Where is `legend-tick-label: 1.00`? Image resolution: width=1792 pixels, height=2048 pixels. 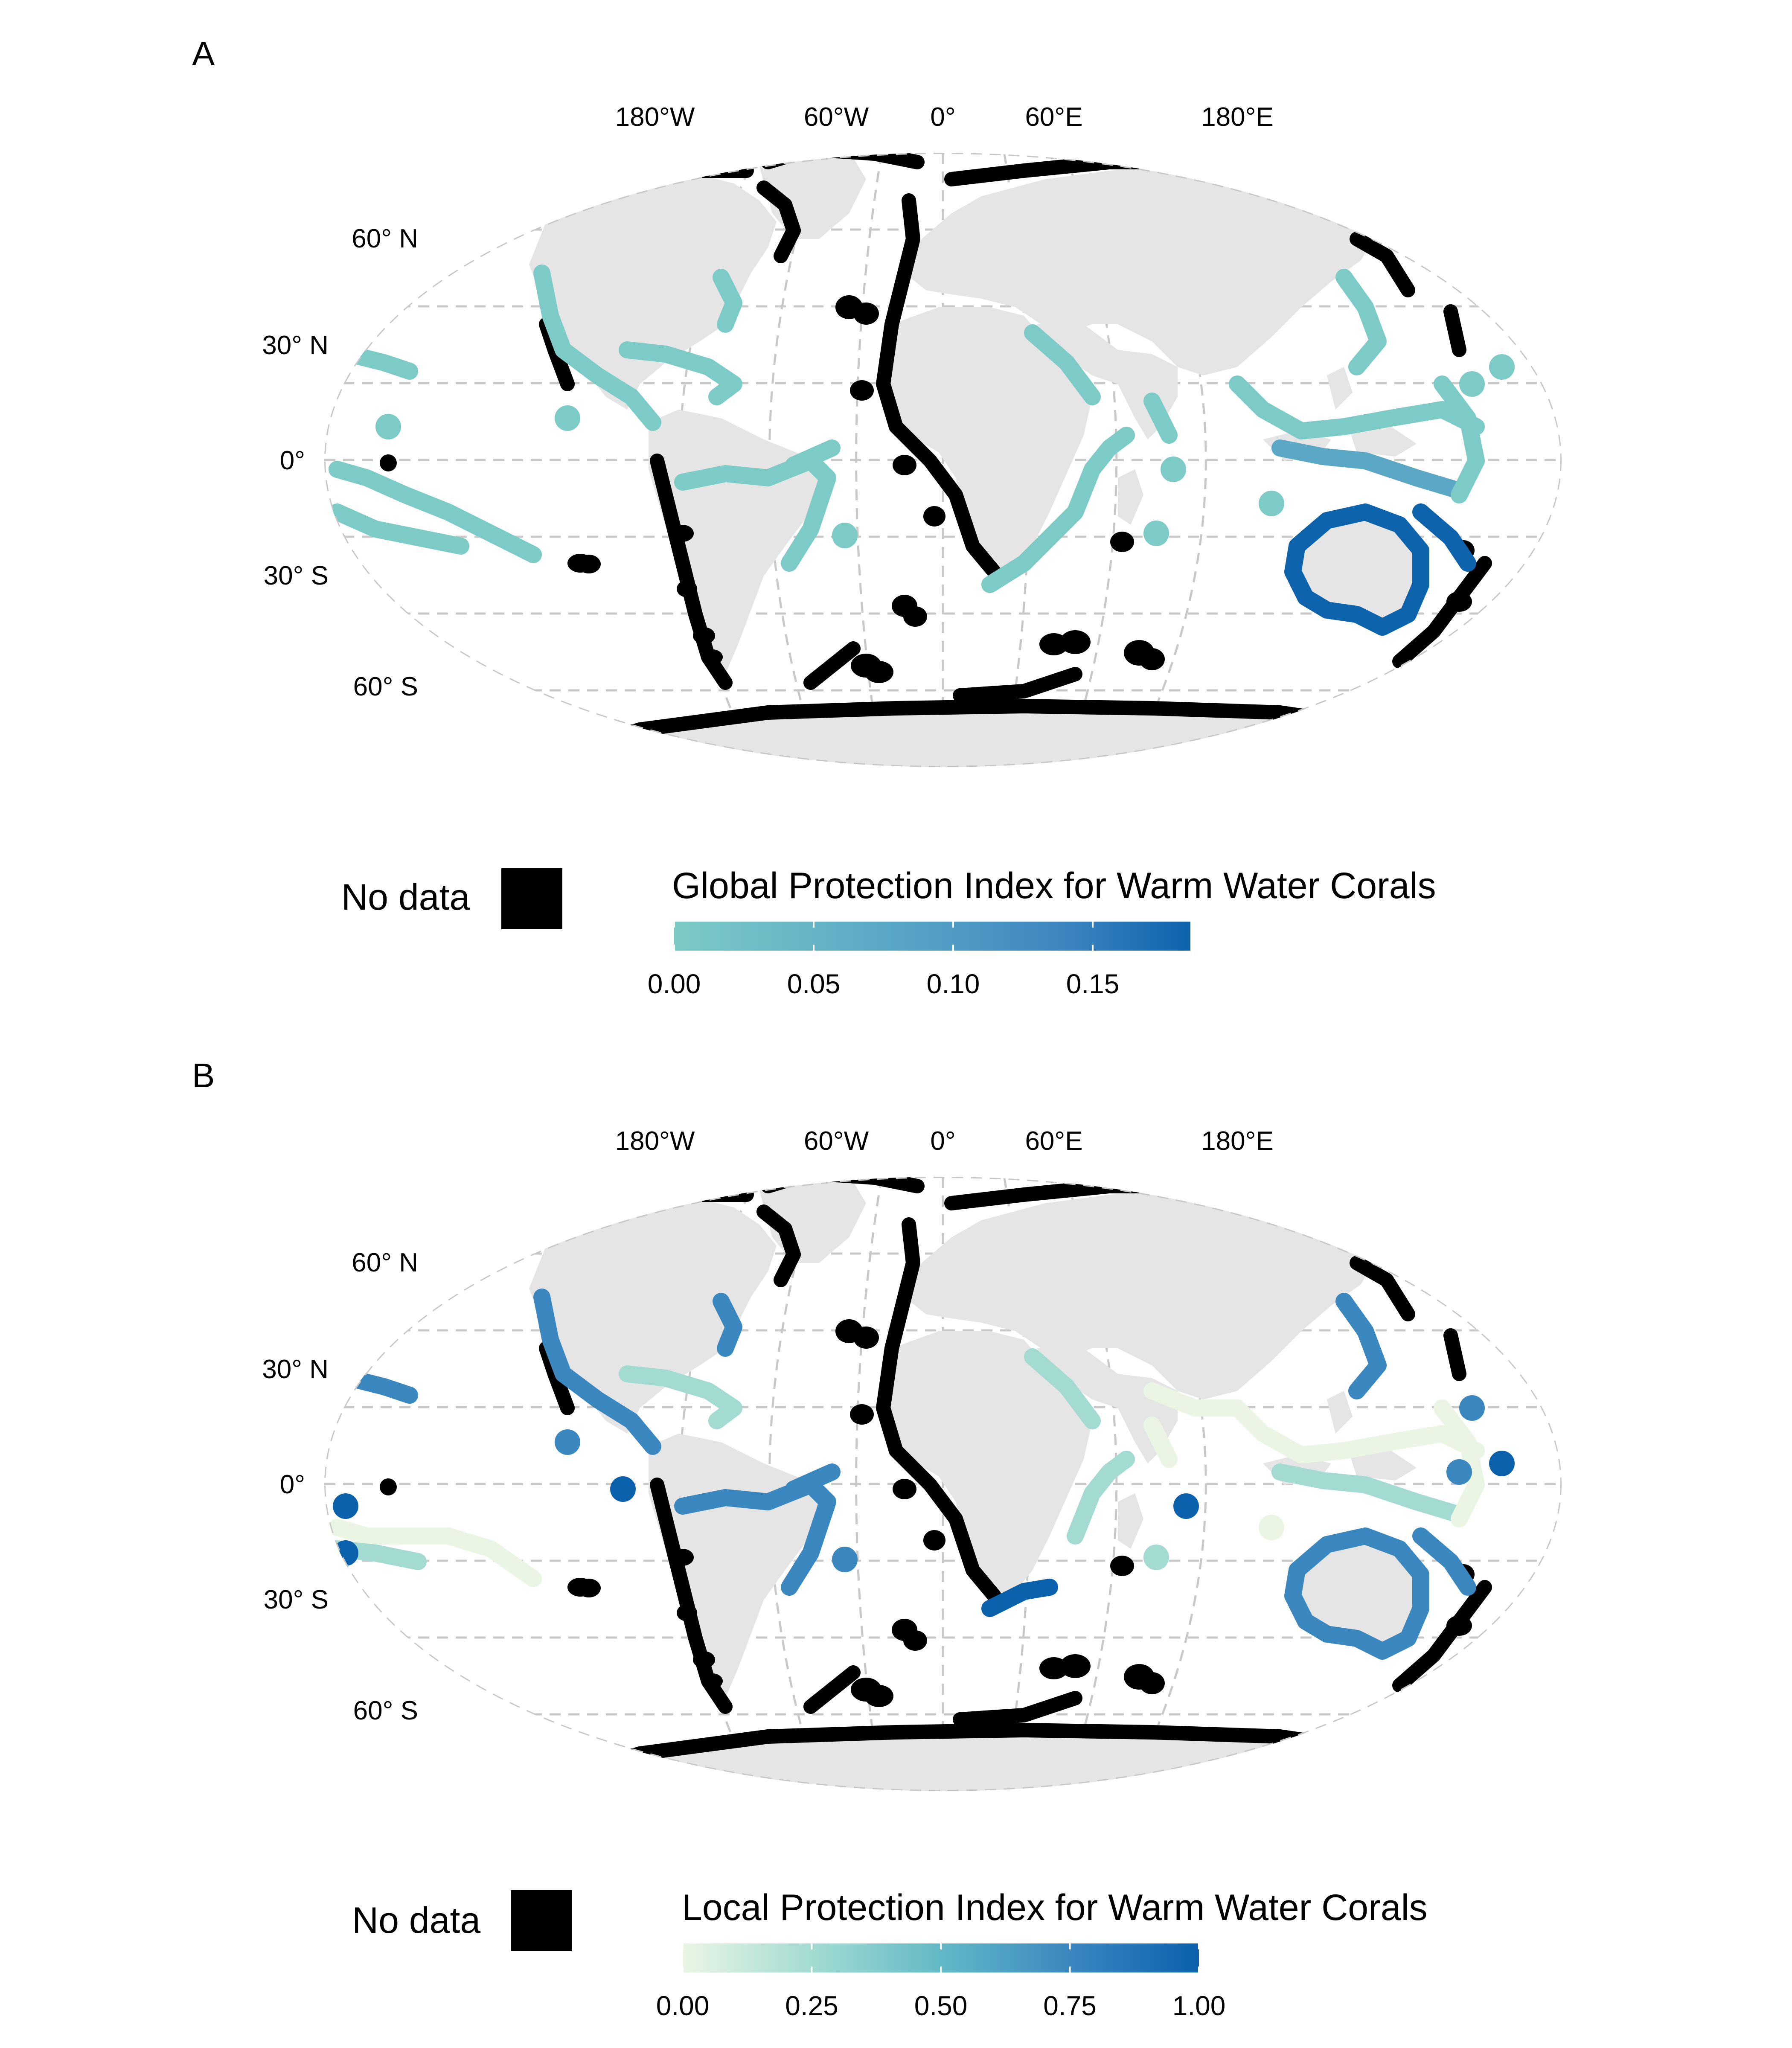
legend-tick-label: 1.00 is located at coordinates (1199, 2006).